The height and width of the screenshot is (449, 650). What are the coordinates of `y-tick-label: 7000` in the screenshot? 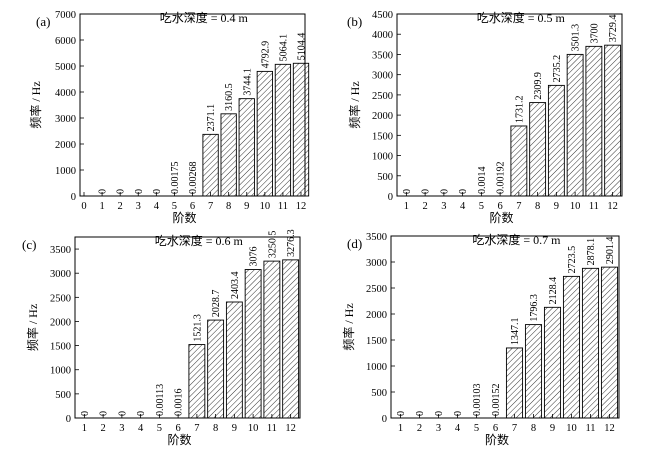 It's located at (65, 15).